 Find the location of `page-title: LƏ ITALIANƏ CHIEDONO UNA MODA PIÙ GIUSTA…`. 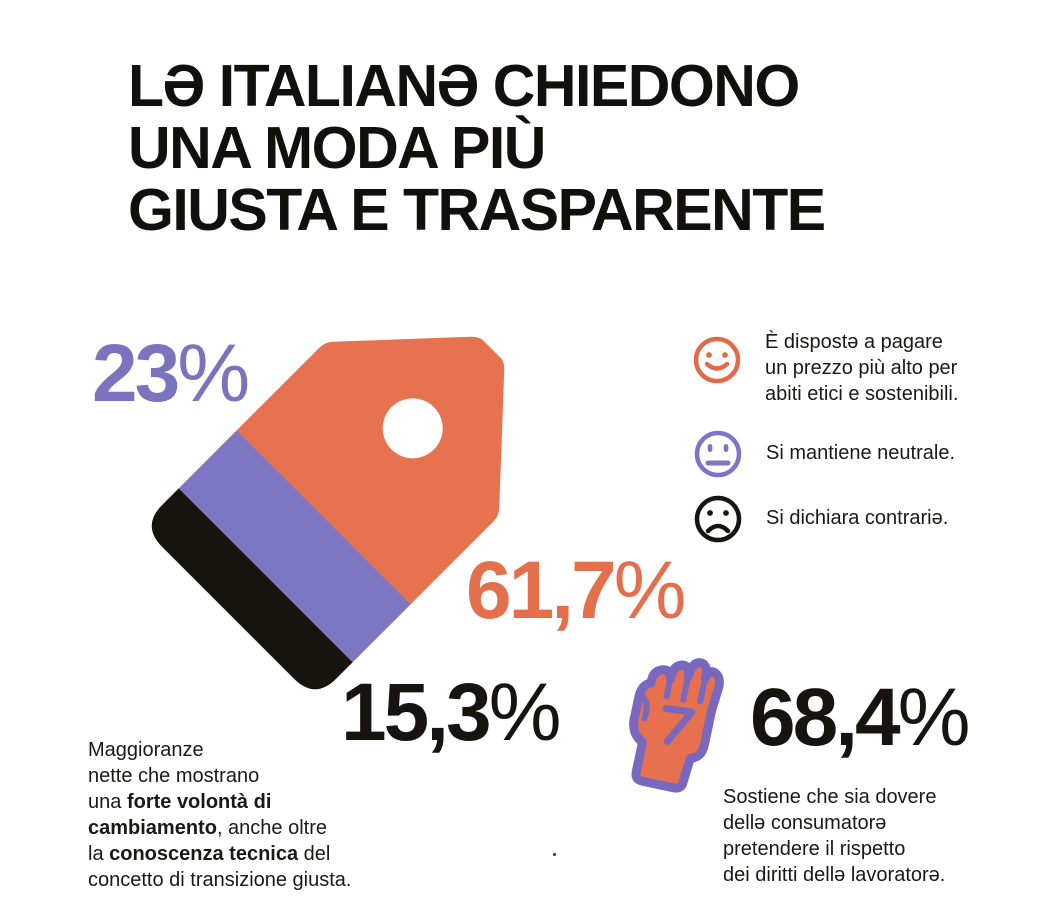

page-title: LƏ ITALIANƏ CHIEDONO UNA MODA PIÙ GIUSTA… is located at coordinates (477, 148).